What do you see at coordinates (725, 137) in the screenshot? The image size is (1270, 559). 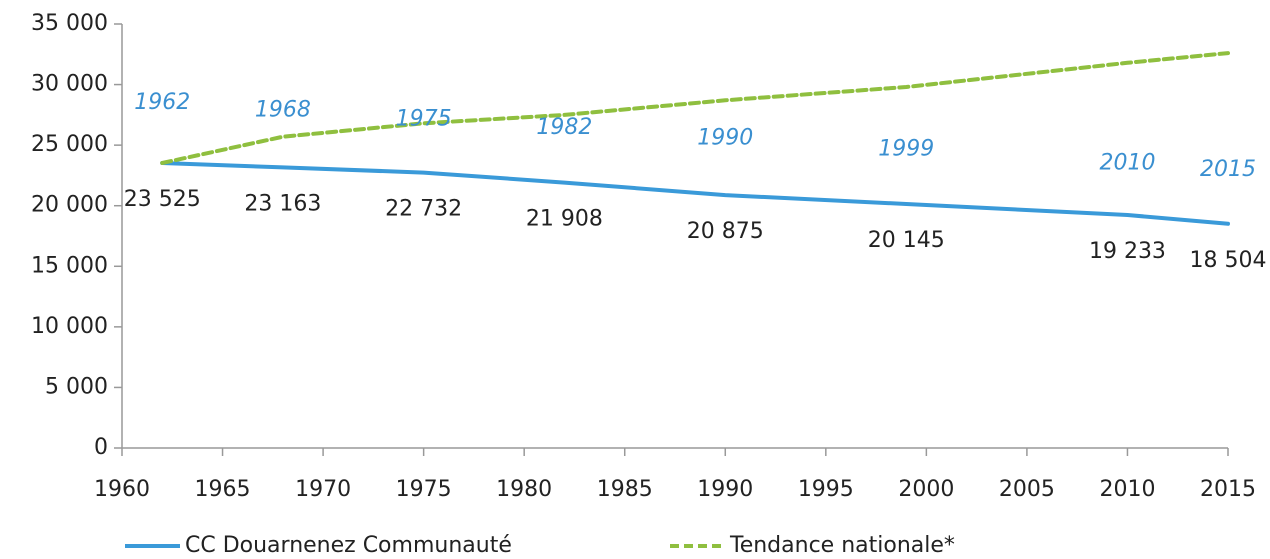 I see `year-annotation: 1990` at bounding box center [725, 137].